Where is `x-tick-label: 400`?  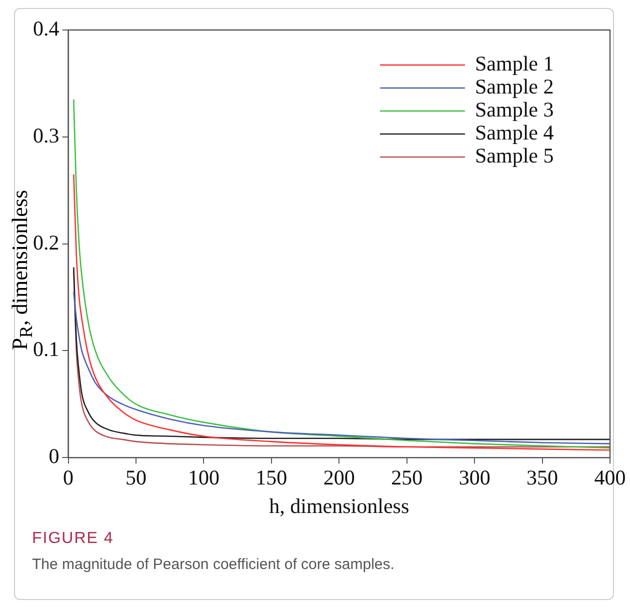
x-tick-label: 400 is located at coordinates (610, 478).